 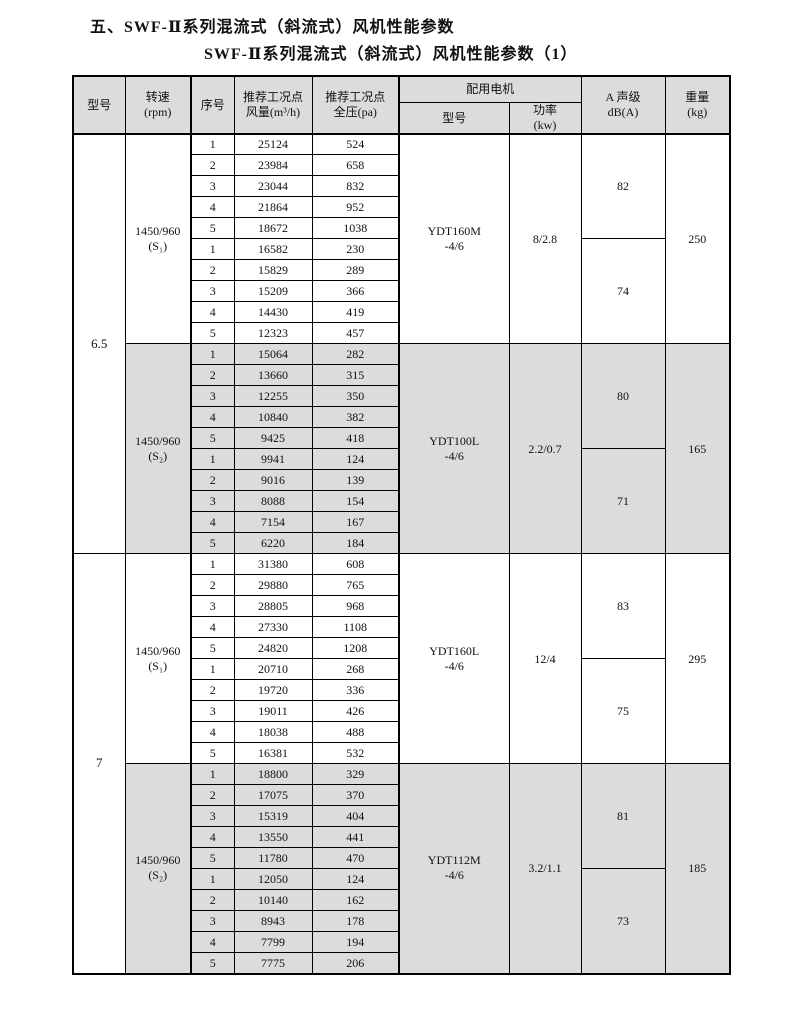 What do you see at coordinates (623, 711) in the screenshot?
I see `noise-level-cell: 75` at bounding box center [623, 711].